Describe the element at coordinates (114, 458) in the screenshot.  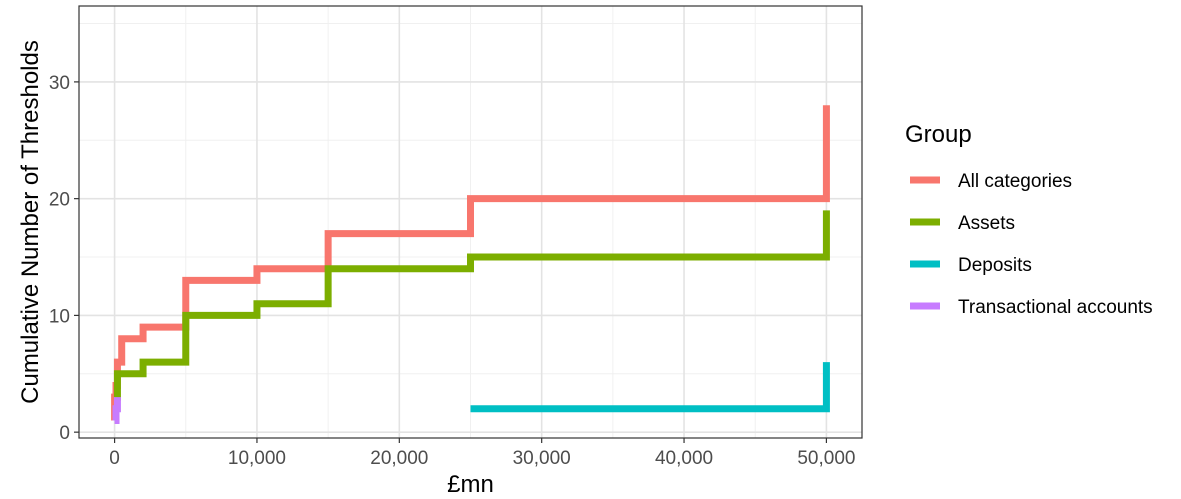
I see `x-tick-label: 0` at that location.